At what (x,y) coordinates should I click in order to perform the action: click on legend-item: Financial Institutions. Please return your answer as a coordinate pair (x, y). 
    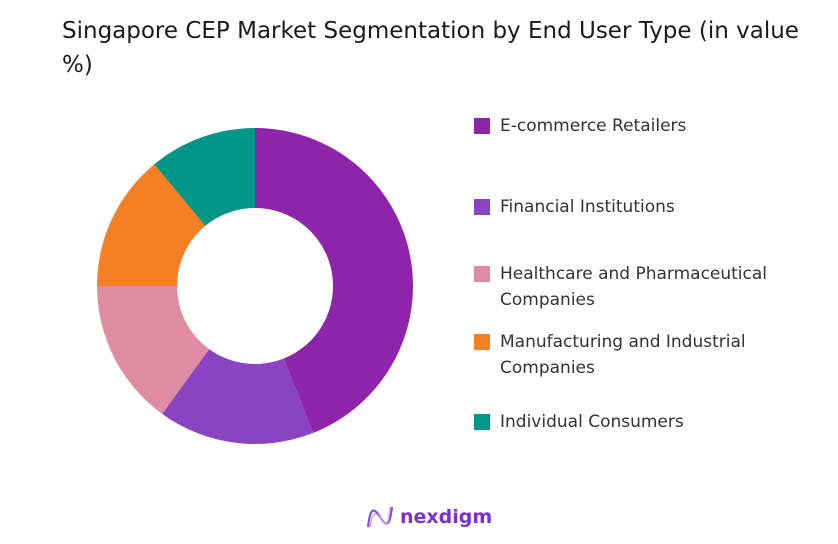
    Looking at the image, I should click on (644, 207).